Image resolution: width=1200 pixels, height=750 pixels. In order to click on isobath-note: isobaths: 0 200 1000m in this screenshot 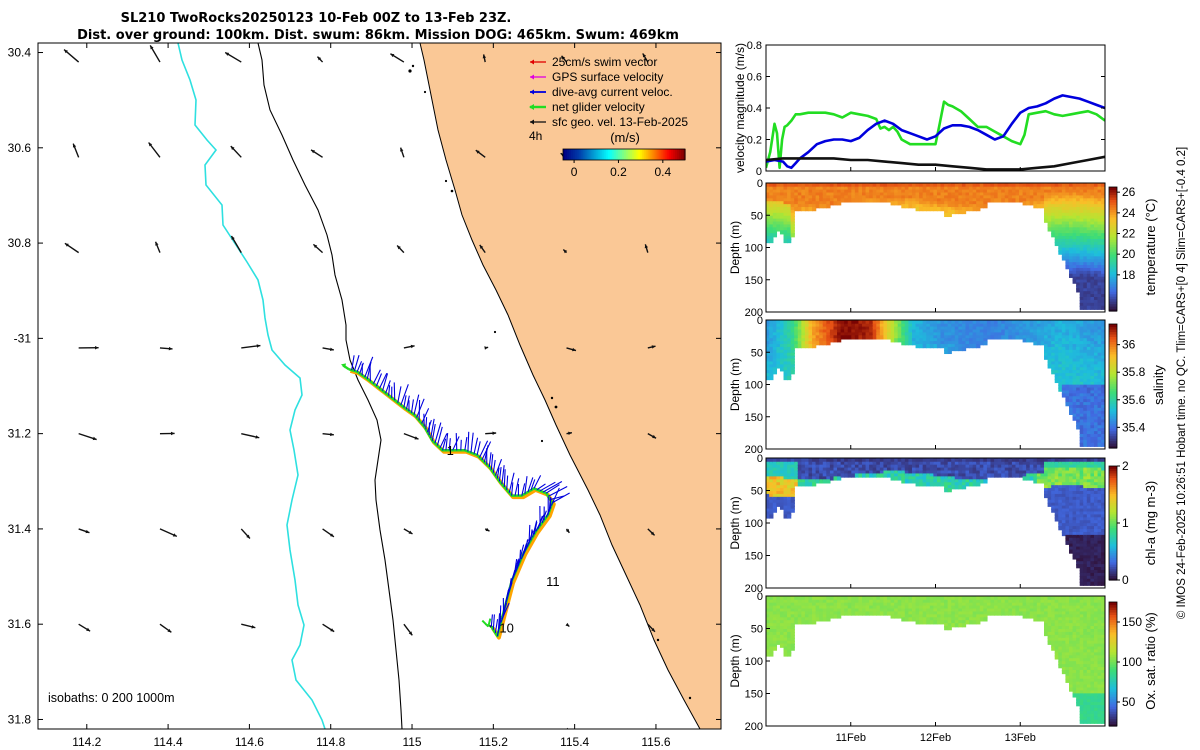, I will do `click(111, 698)`.